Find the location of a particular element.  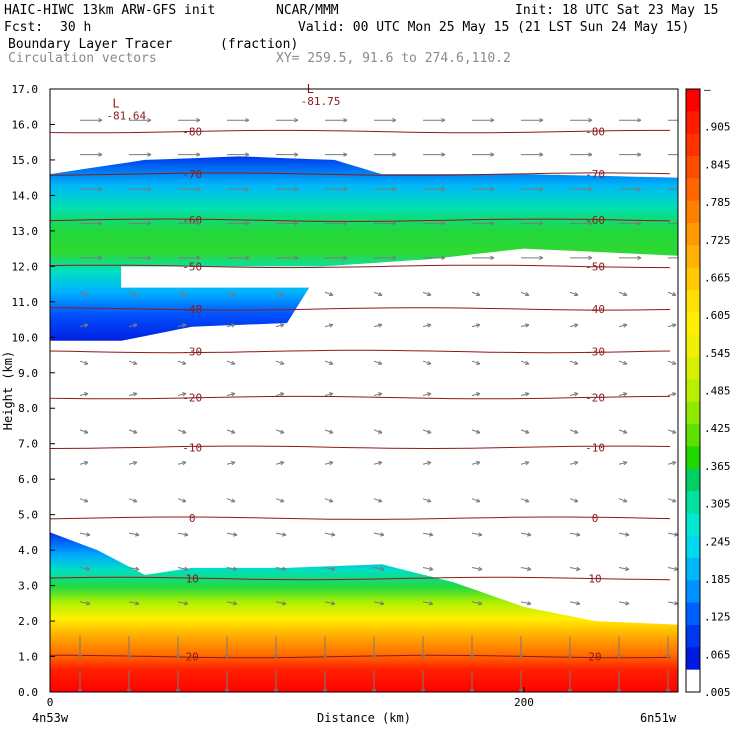

y-tick-label: 2.0 is located at coordinates (28, 621).